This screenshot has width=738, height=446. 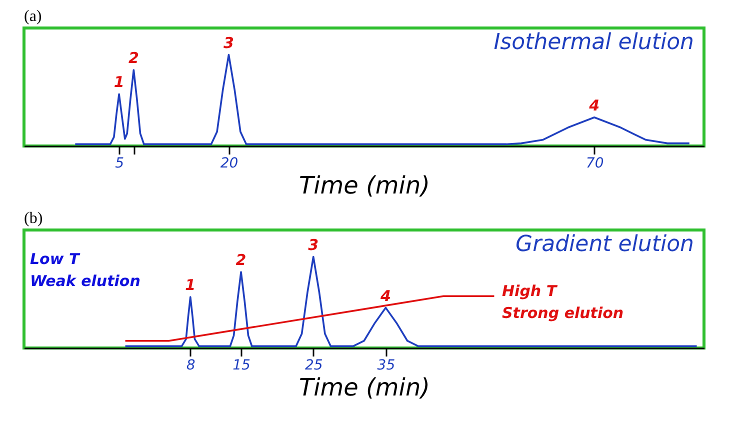 I want to click on x-tick-label: 35, so click(x=386, y=366).